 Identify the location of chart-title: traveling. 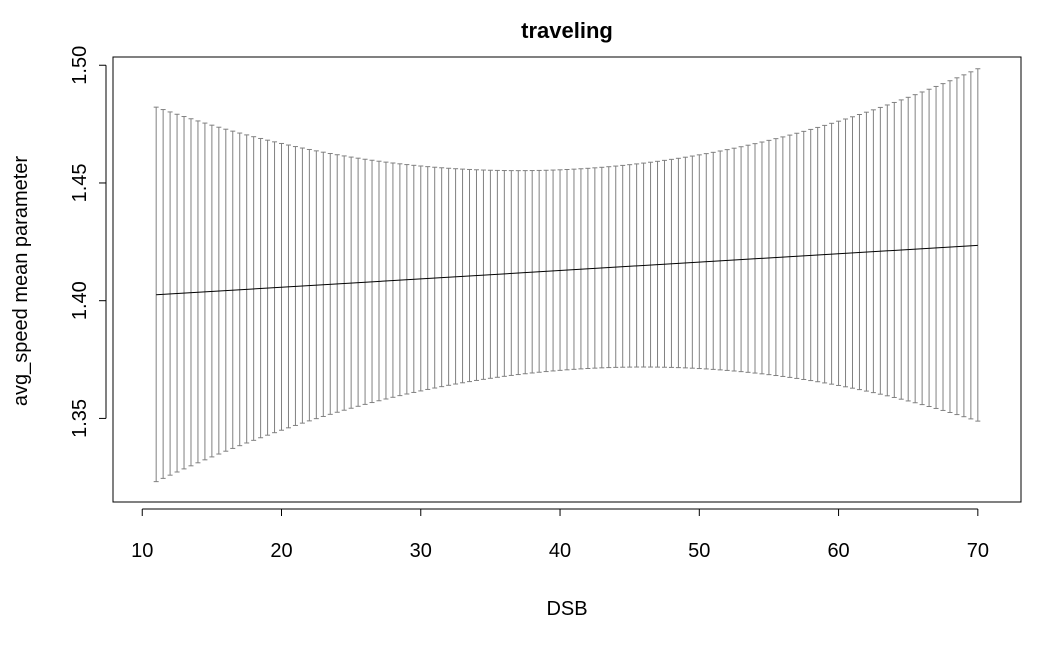
(567, 30).